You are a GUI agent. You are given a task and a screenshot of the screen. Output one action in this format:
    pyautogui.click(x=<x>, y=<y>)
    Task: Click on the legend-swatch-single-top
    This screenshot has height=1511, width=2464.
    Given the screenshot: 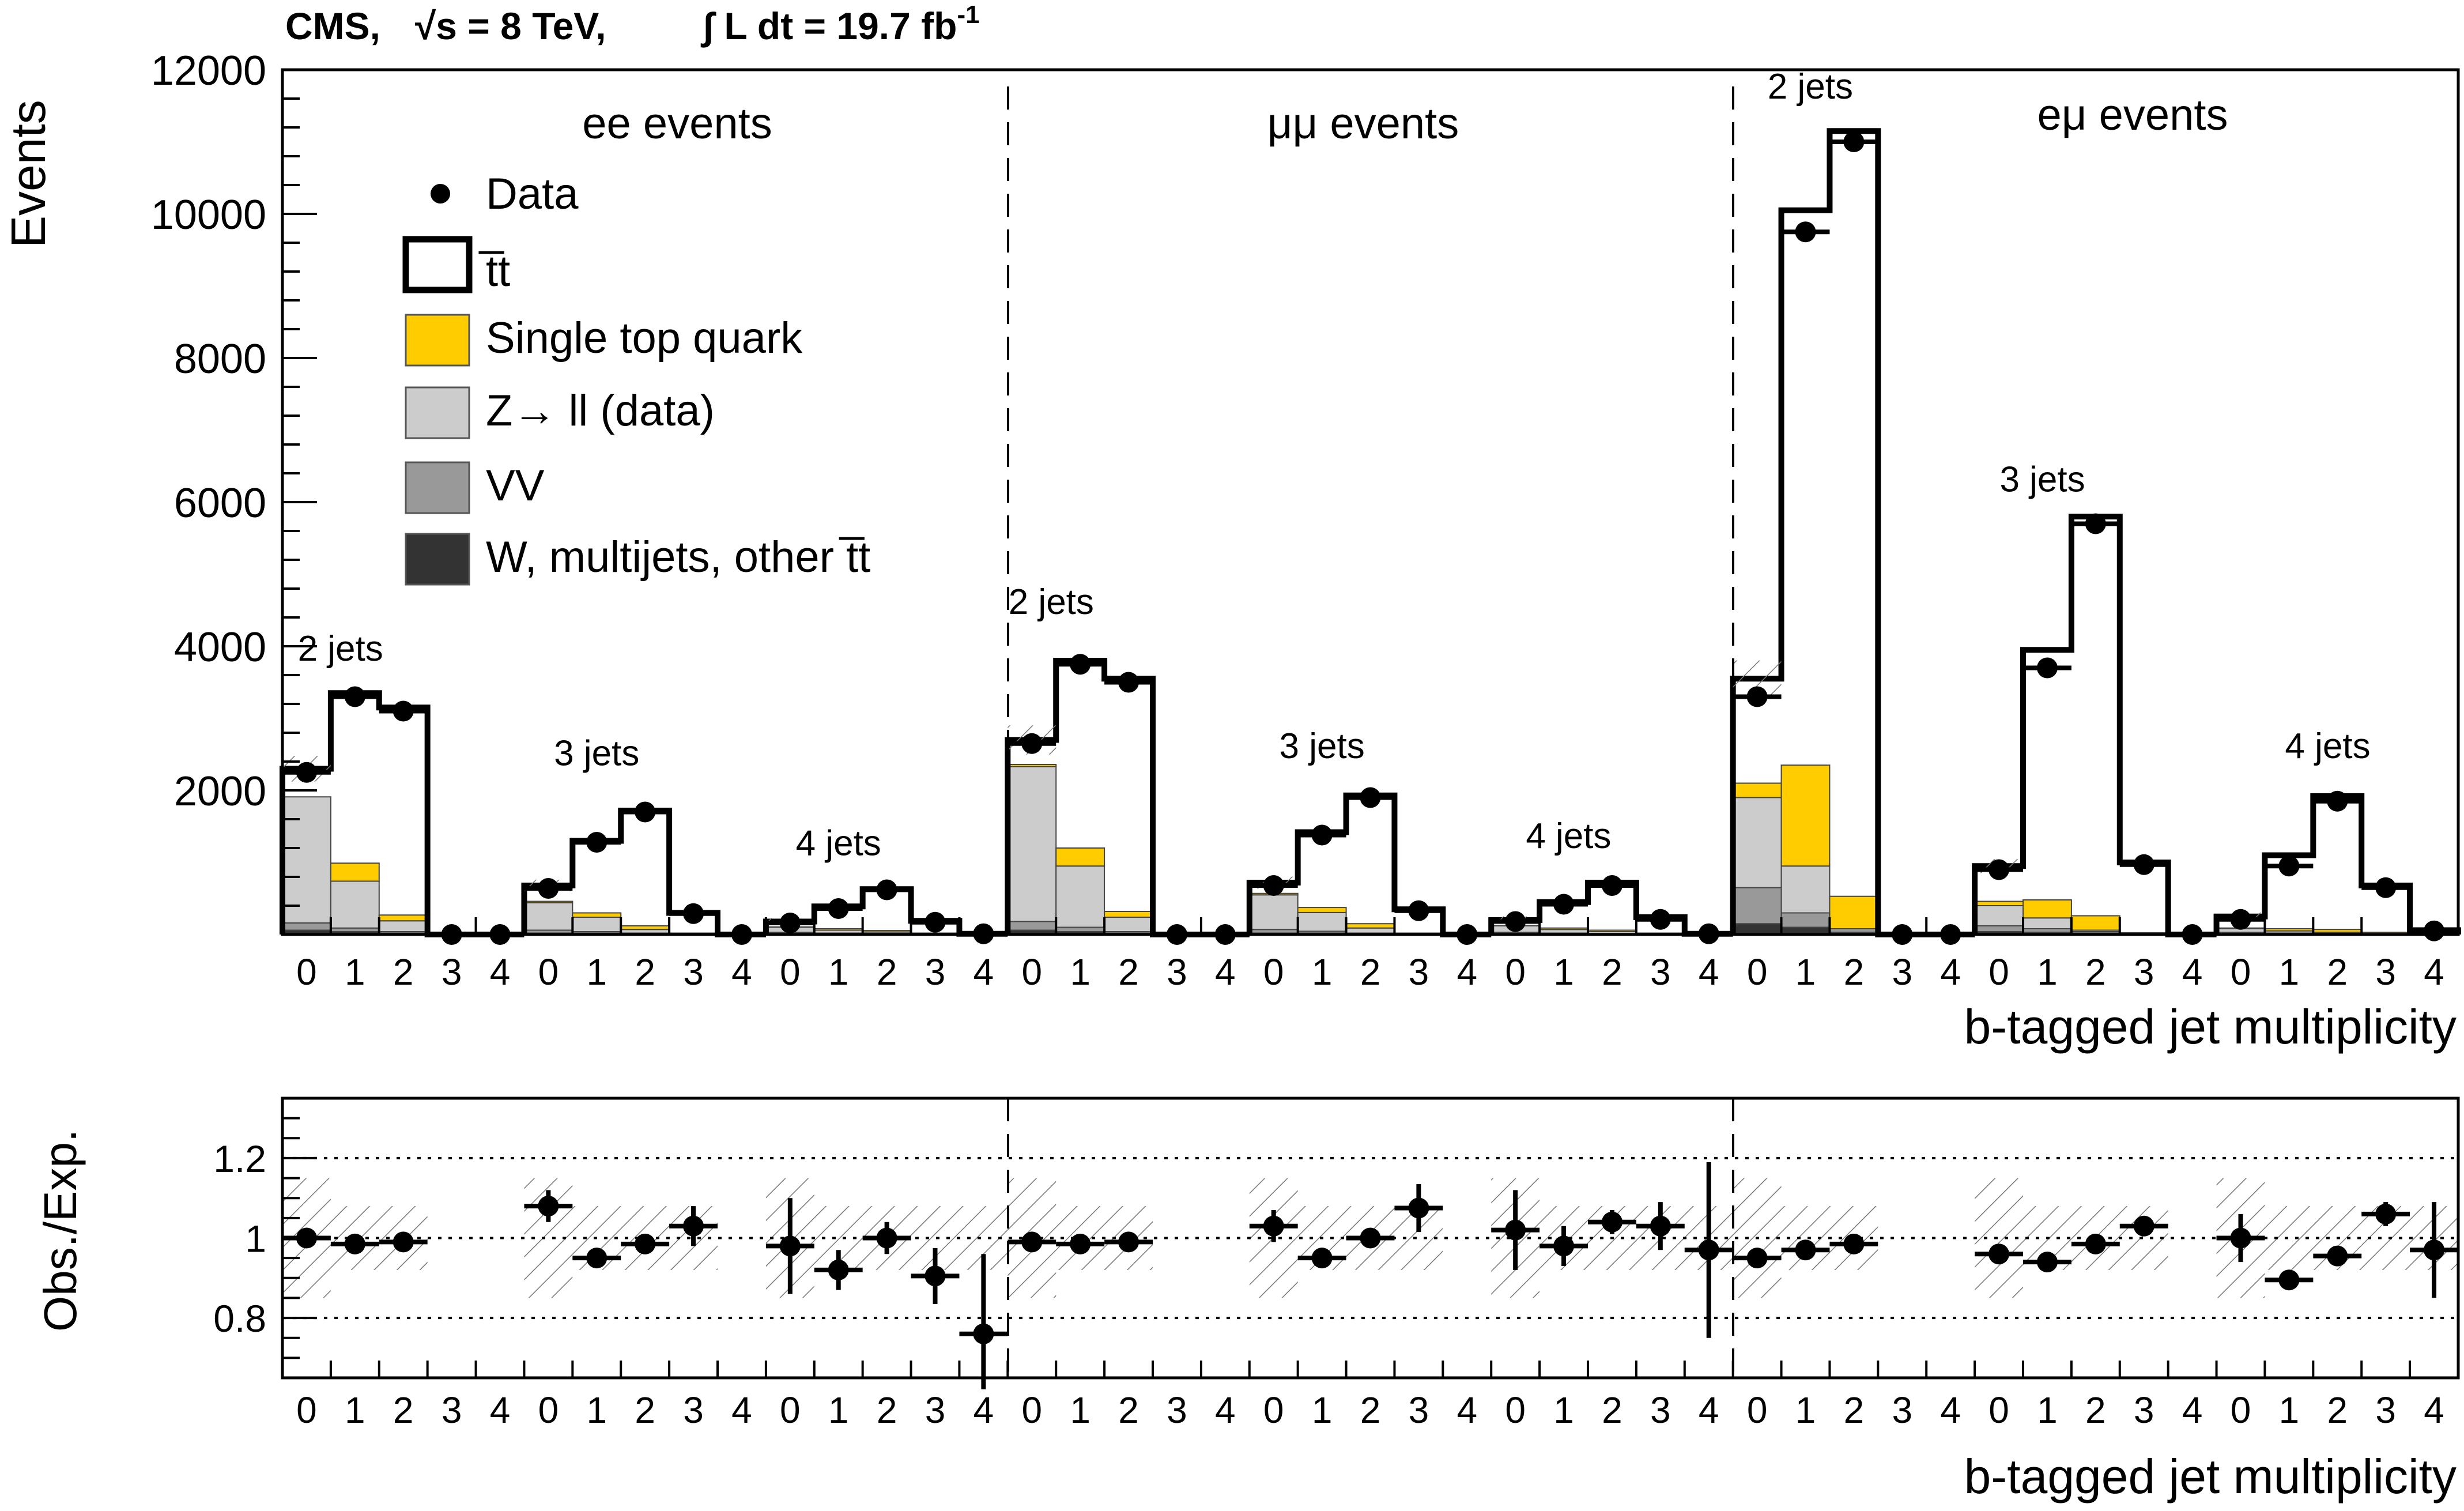 What is the action you would take?
    pyautogui.click(x=438, y=340)
    